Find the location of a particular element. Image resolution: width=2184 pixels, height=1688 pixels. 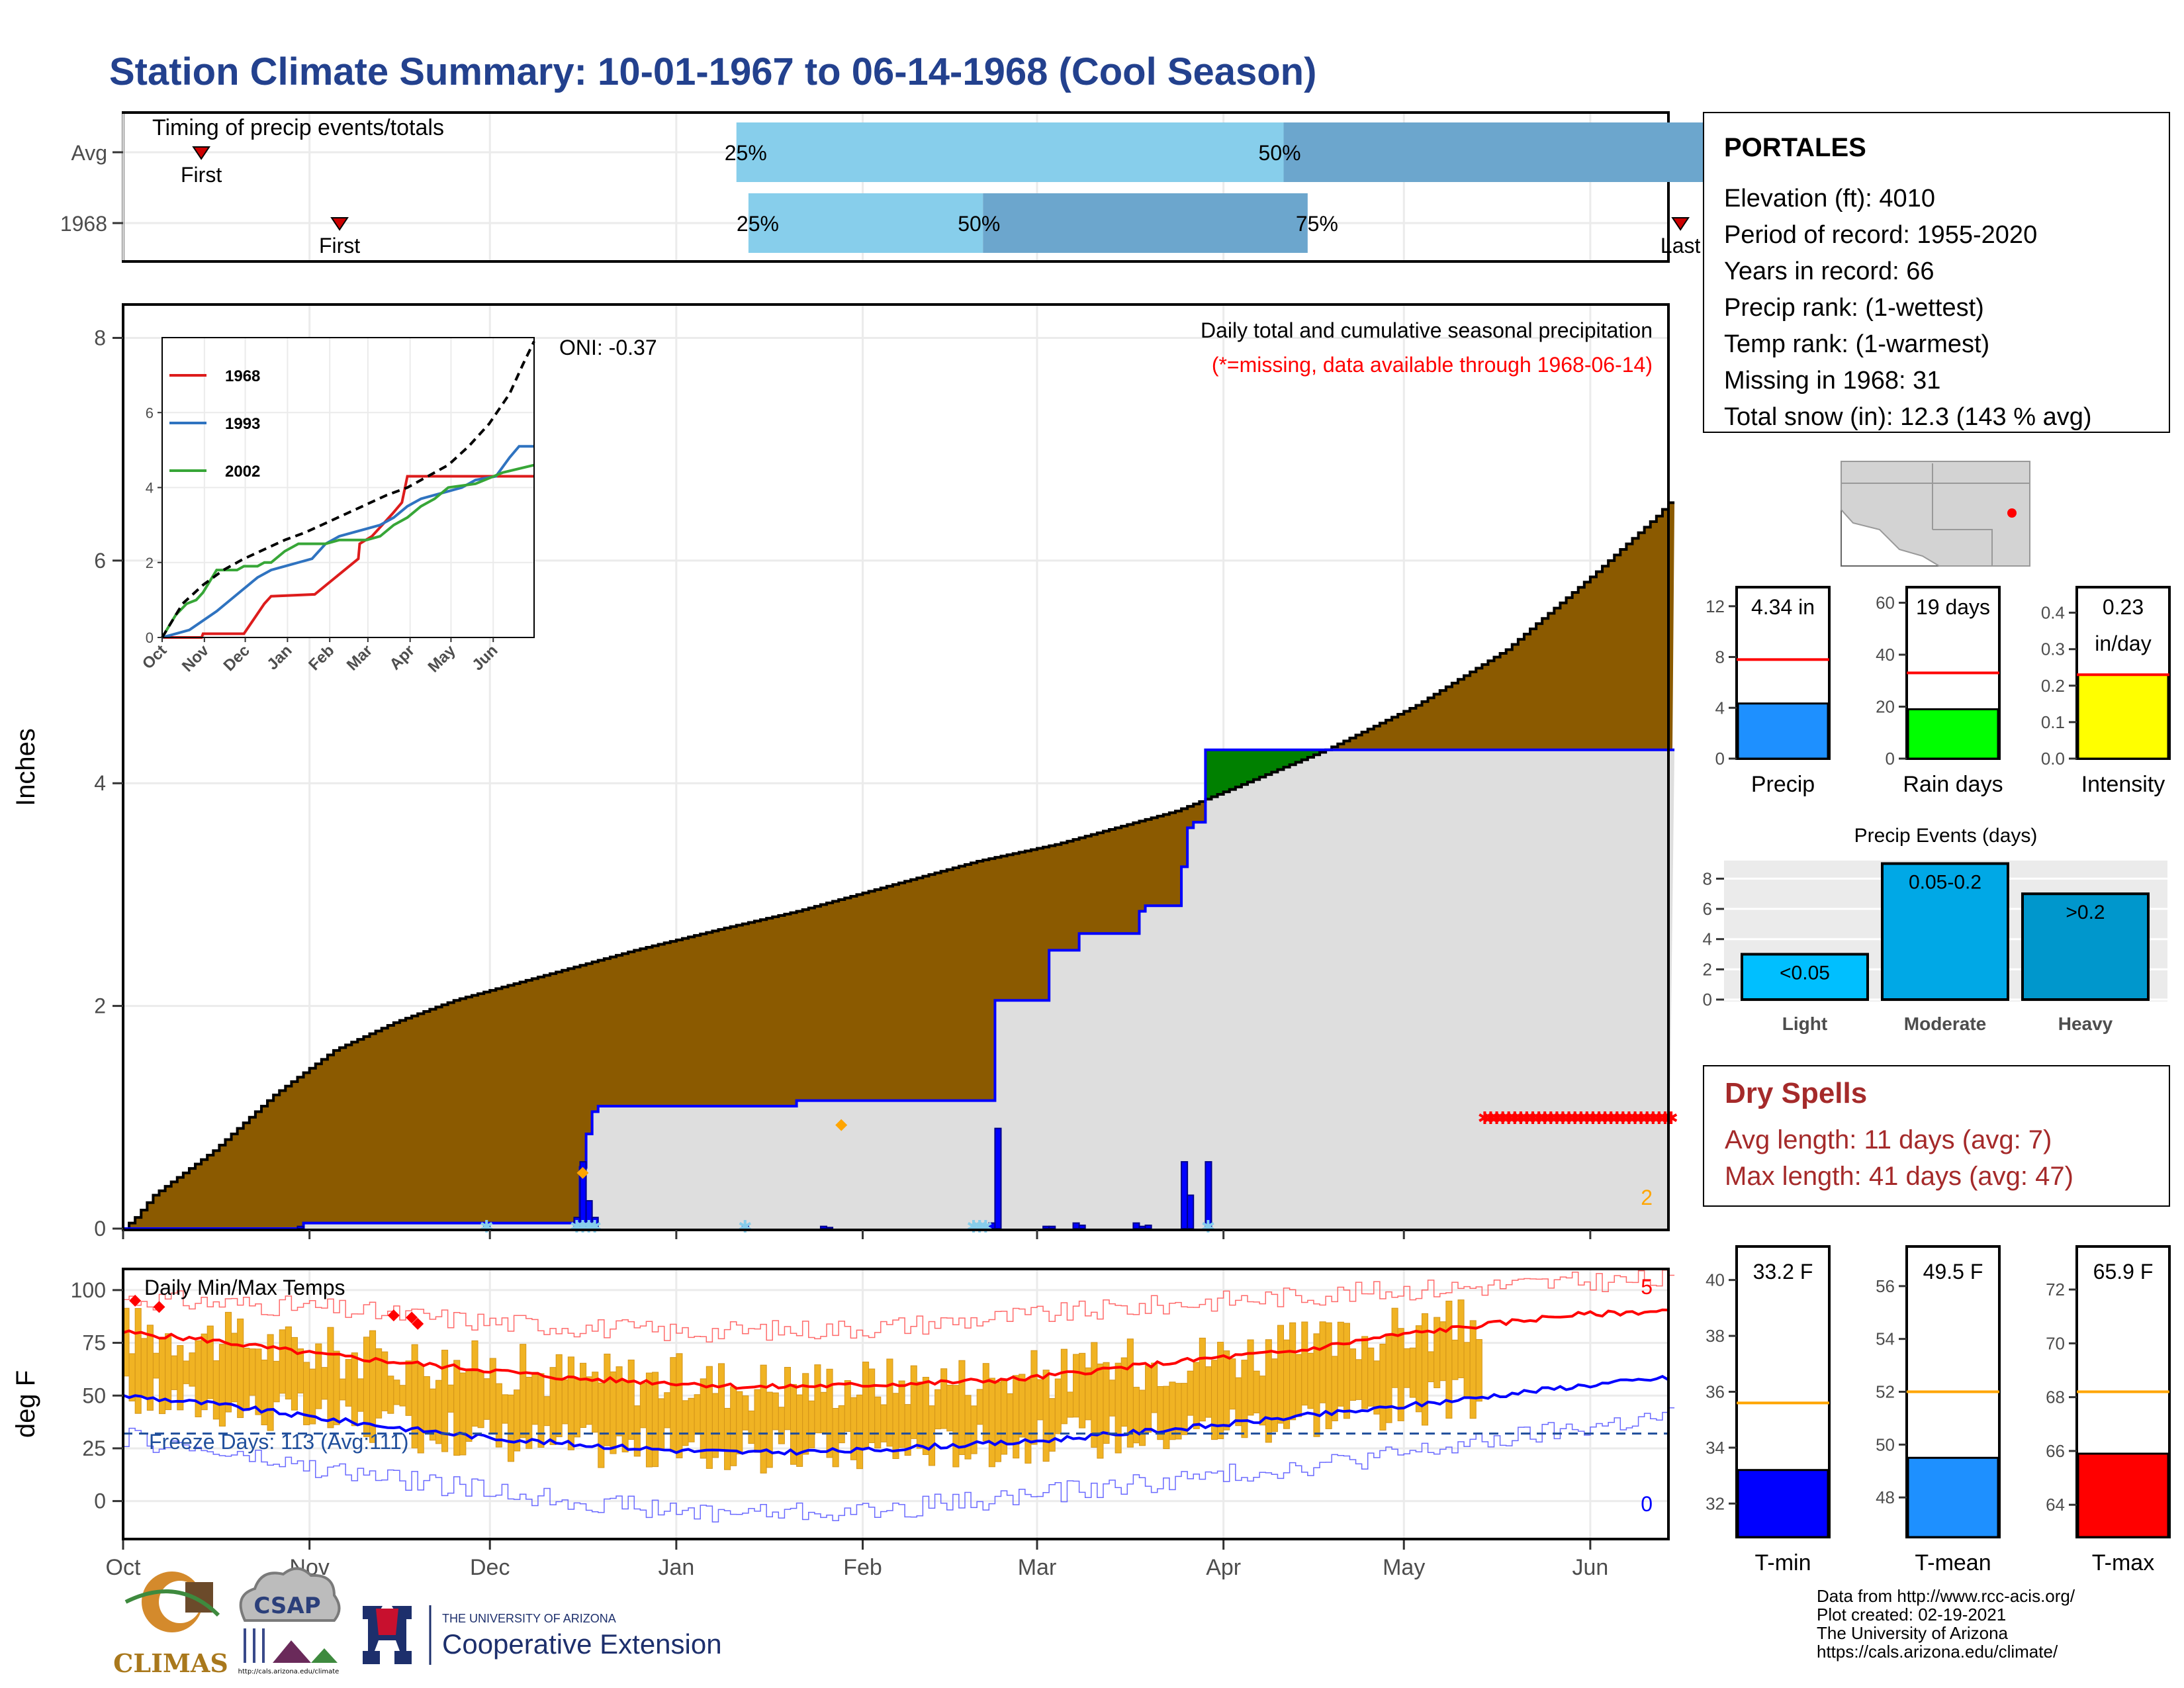

precip-event-bar-label: 0.05-0.2 is located at coordinates (1945, 883).